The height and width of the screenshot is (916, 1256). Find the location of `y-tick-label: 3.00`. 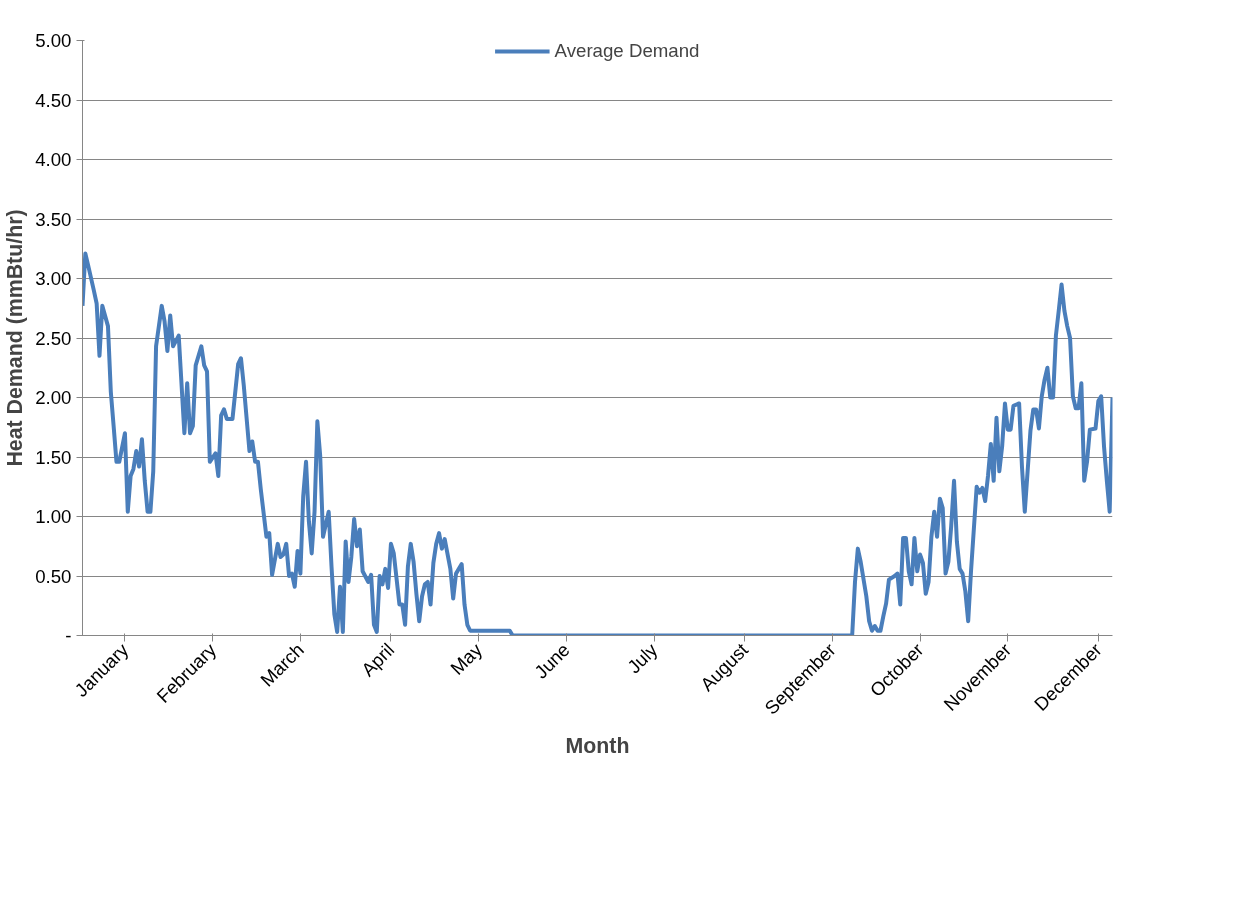

y-tick-label: 3.00 is located at coordinates (53, 278).